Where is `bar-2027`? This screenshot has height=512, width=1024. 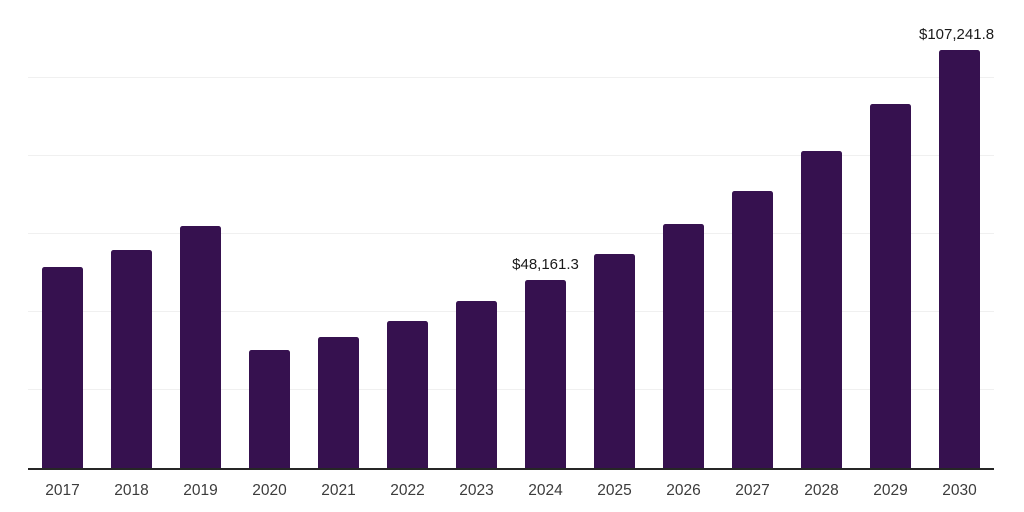
bar-2027 is located at coordinates (752, 329).